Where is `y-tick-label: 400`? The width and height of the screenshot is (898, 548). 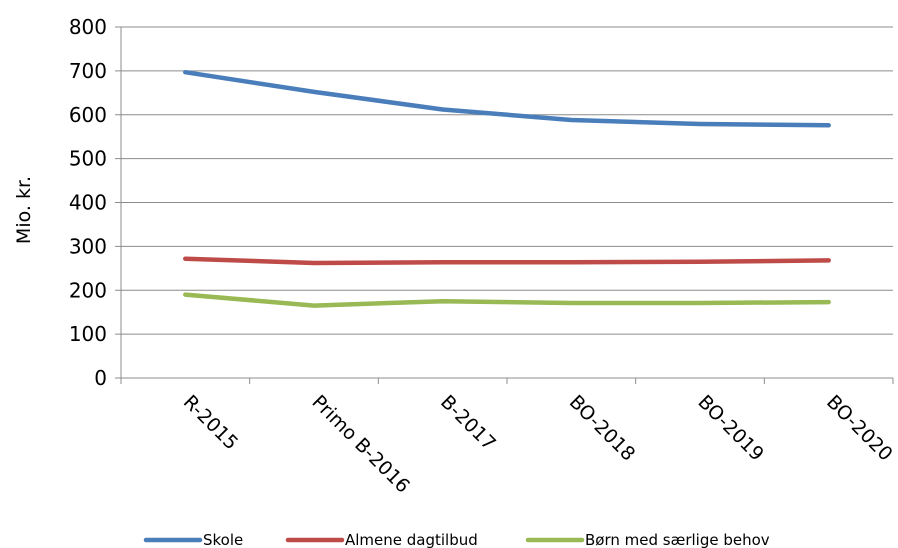
y-tick-label: 400 is located at coordinates (88, 203).